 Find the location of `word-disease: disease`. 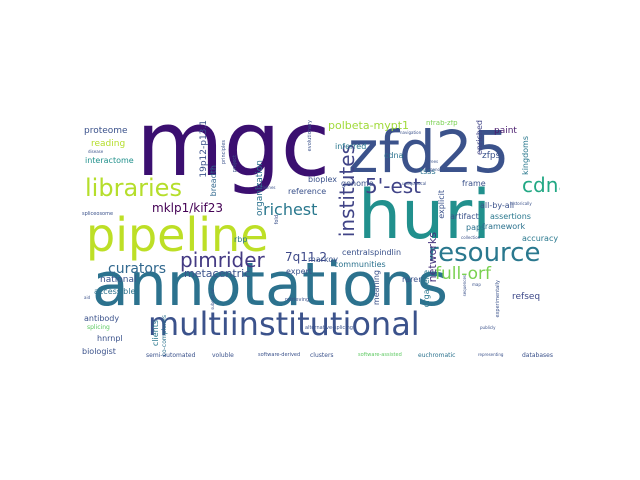

word-disease: disease is located at coordinates (96, 151).